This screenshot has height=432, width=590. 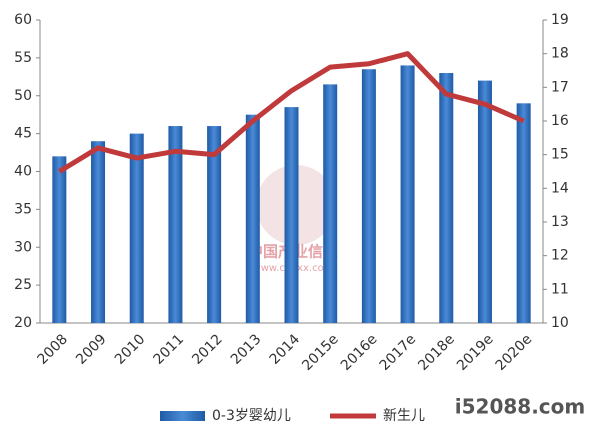 What do you see at coordinates (251, 416) in the screenshot?
I see `legend-label: 0-3岁婴幼儿` at bounding box center [251, 416].